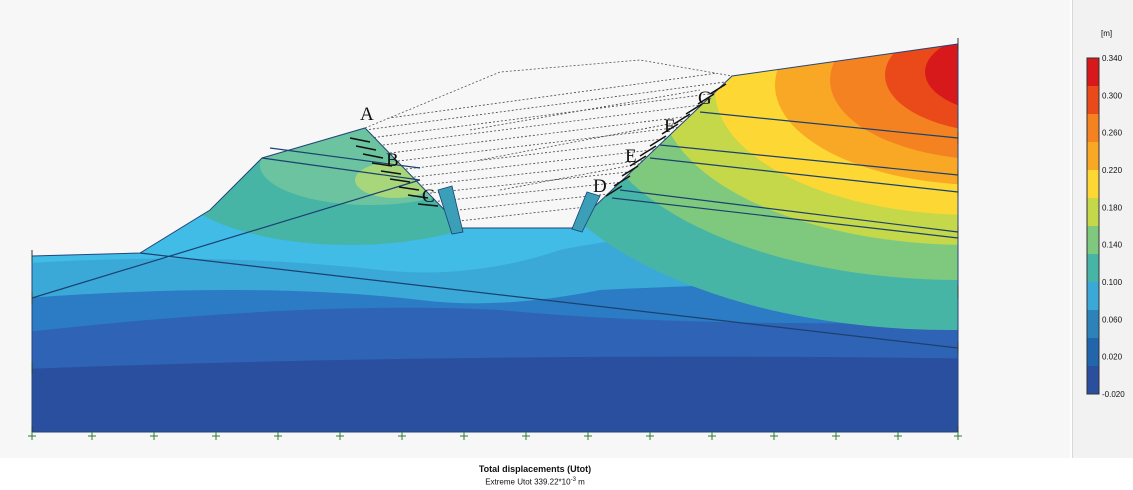 The width and height of the screenshot is (1133, 490). I want to click on point-label-g: G, so click(705, 98).